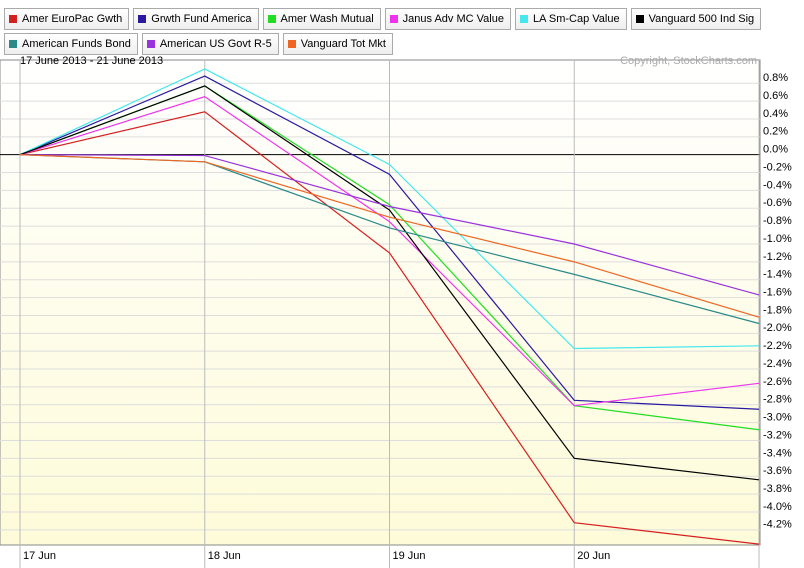 Image resolution: width=804 pixels, height=568 pixels. What do you see at coordinates (76, 44) in the screenshot?
I see `legend-label: American Funds Bond` at bounding box center [76, 44].